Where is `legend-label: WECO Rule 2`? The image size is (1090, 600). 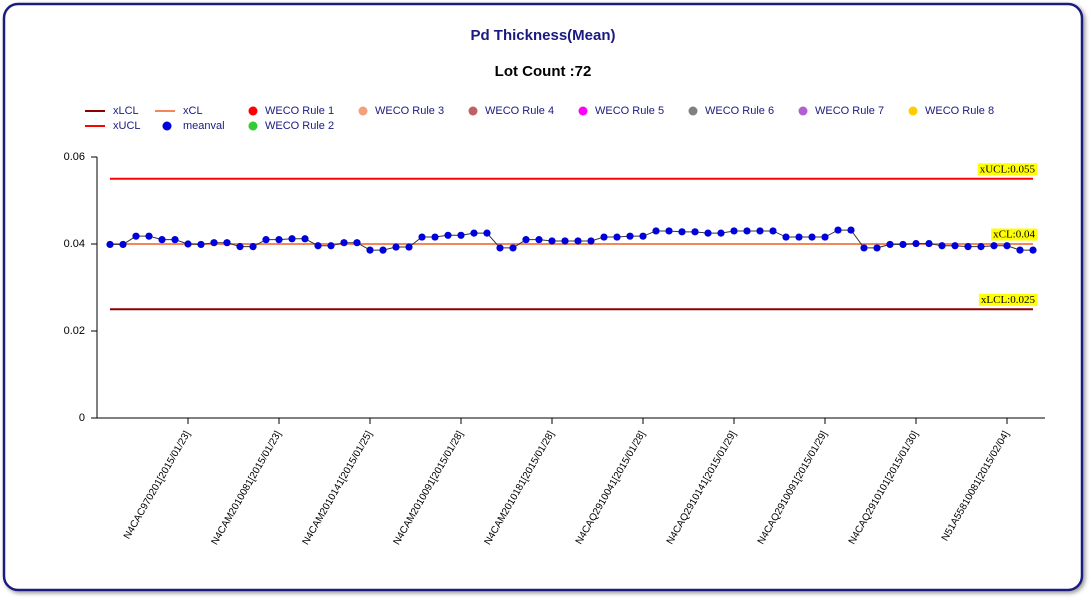 legend-label: WECO Rule 2 is located at coordinates (299, 126).